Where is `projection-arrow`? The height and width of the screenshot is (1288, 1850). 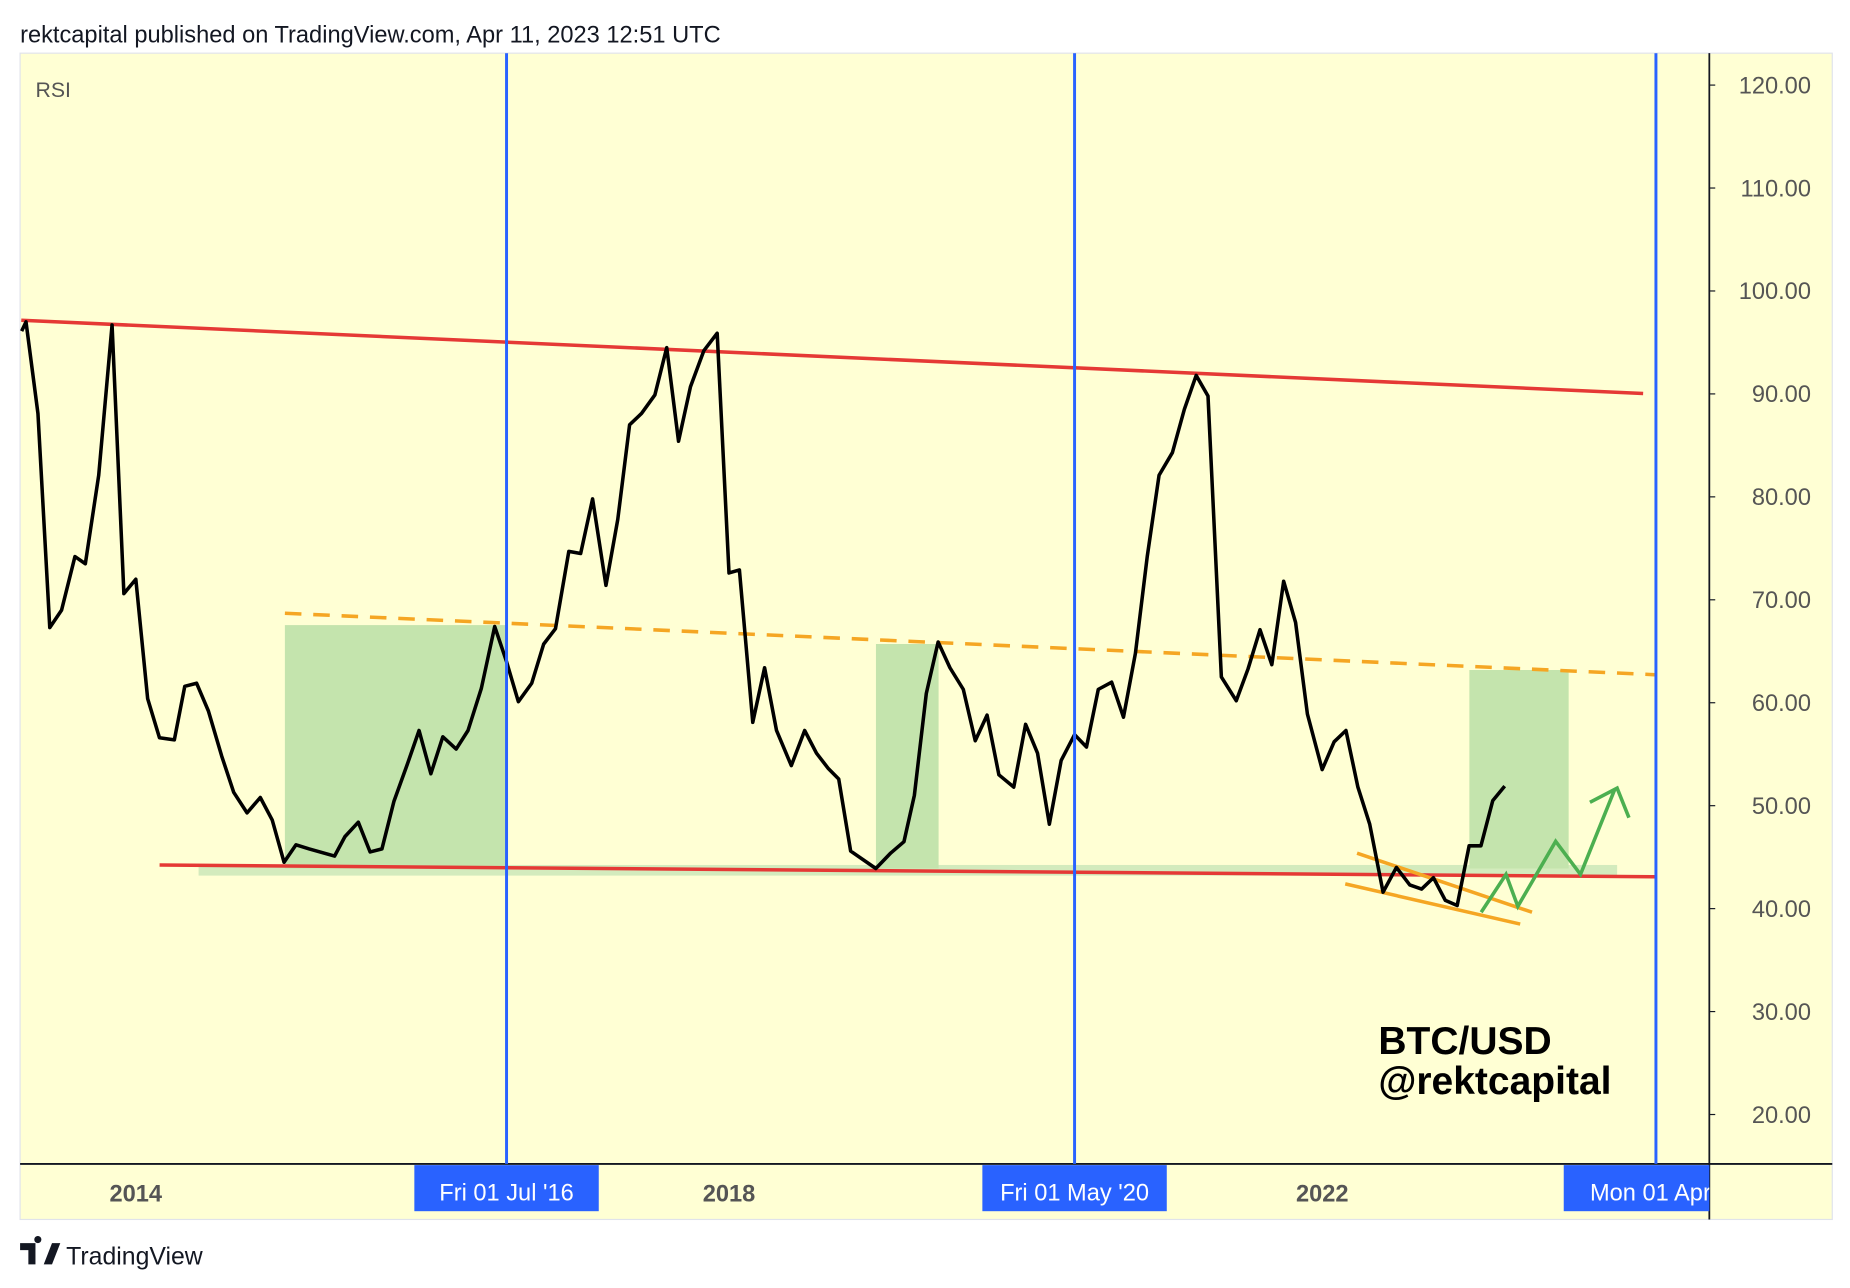
projection-arrow is located at coordinates (1548, 851).